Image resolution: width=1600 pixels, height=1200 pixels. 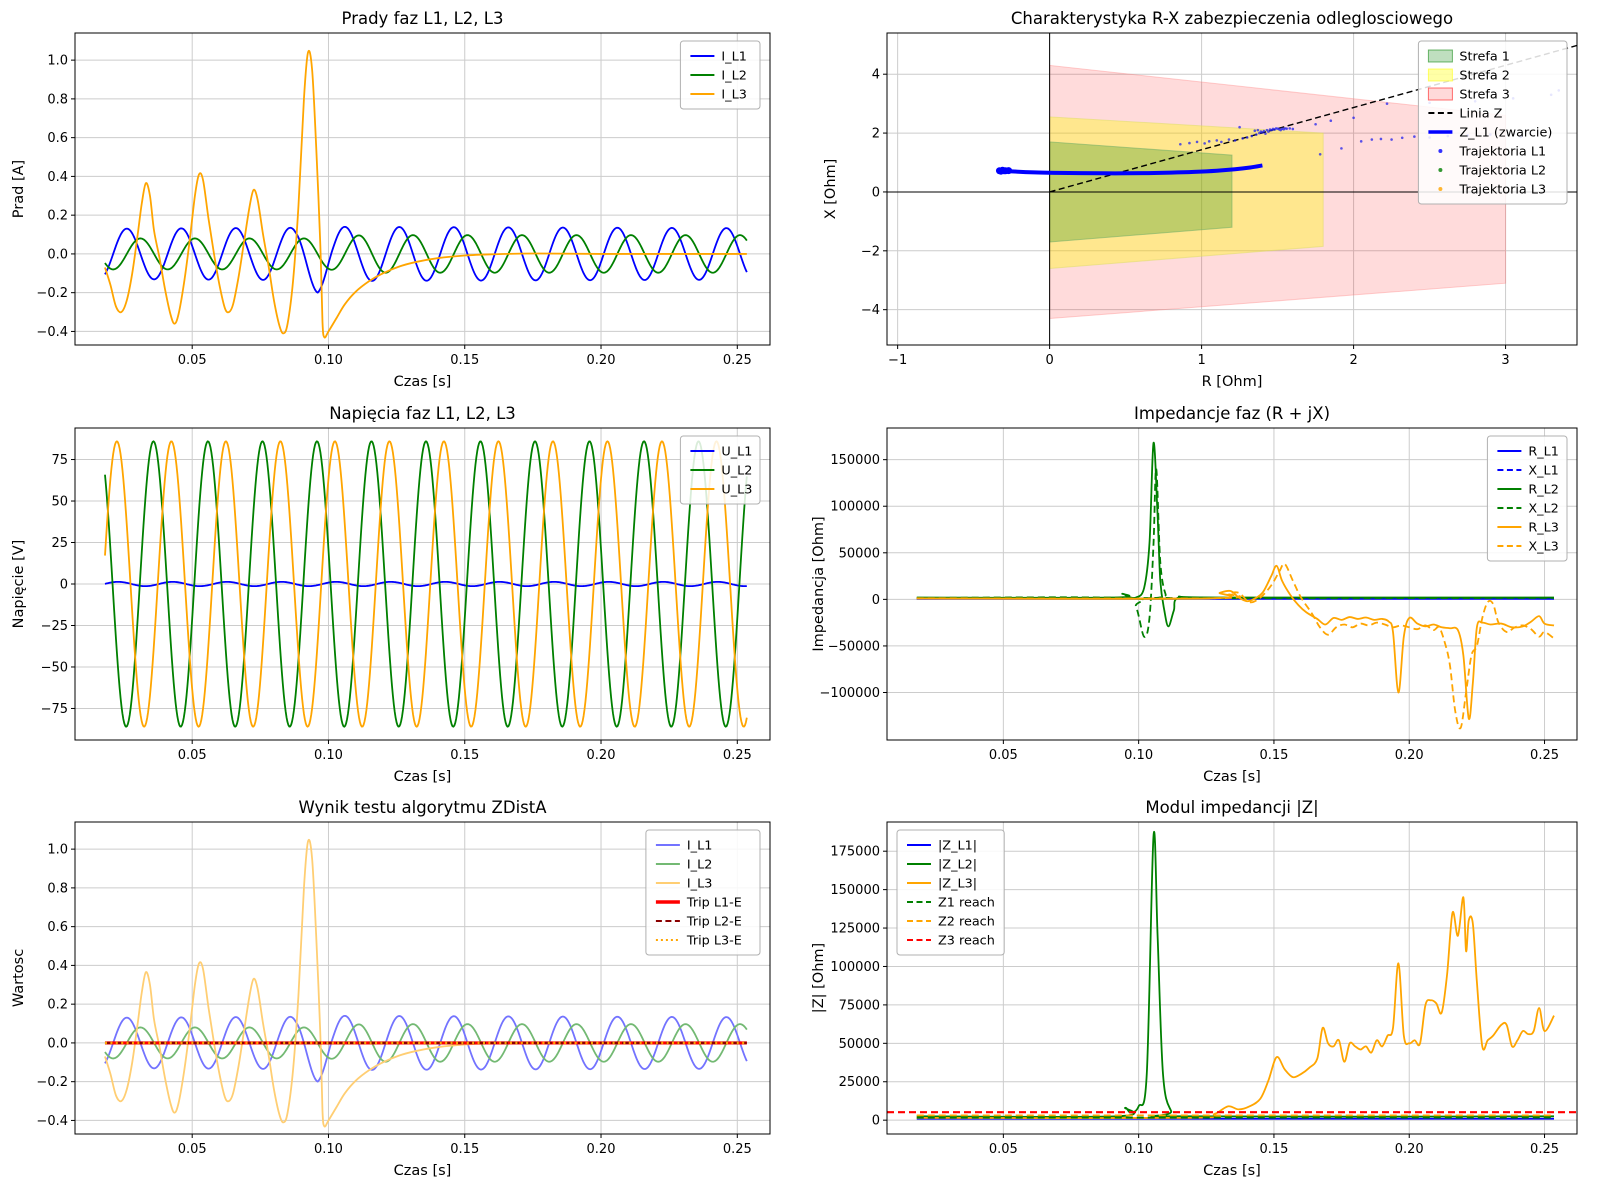 I want to click on series--z-l3-, so click(x=1235, y=1008).